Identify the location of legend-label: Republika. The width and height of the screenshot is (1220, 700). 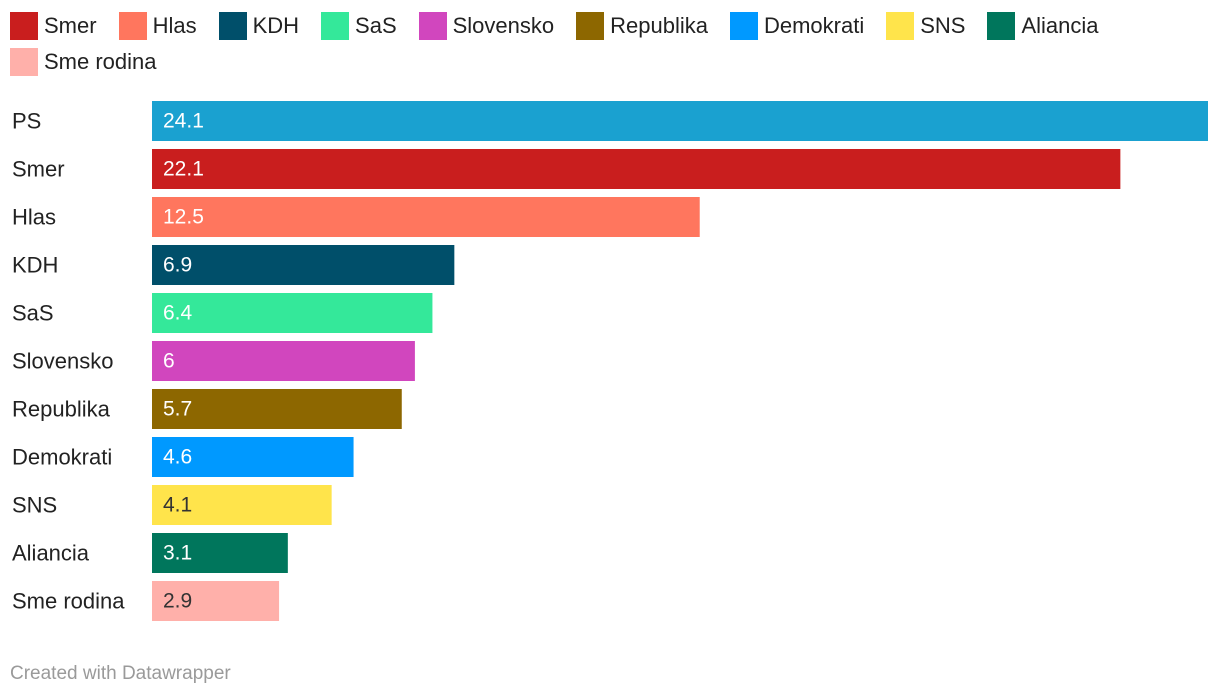
(659, 25).